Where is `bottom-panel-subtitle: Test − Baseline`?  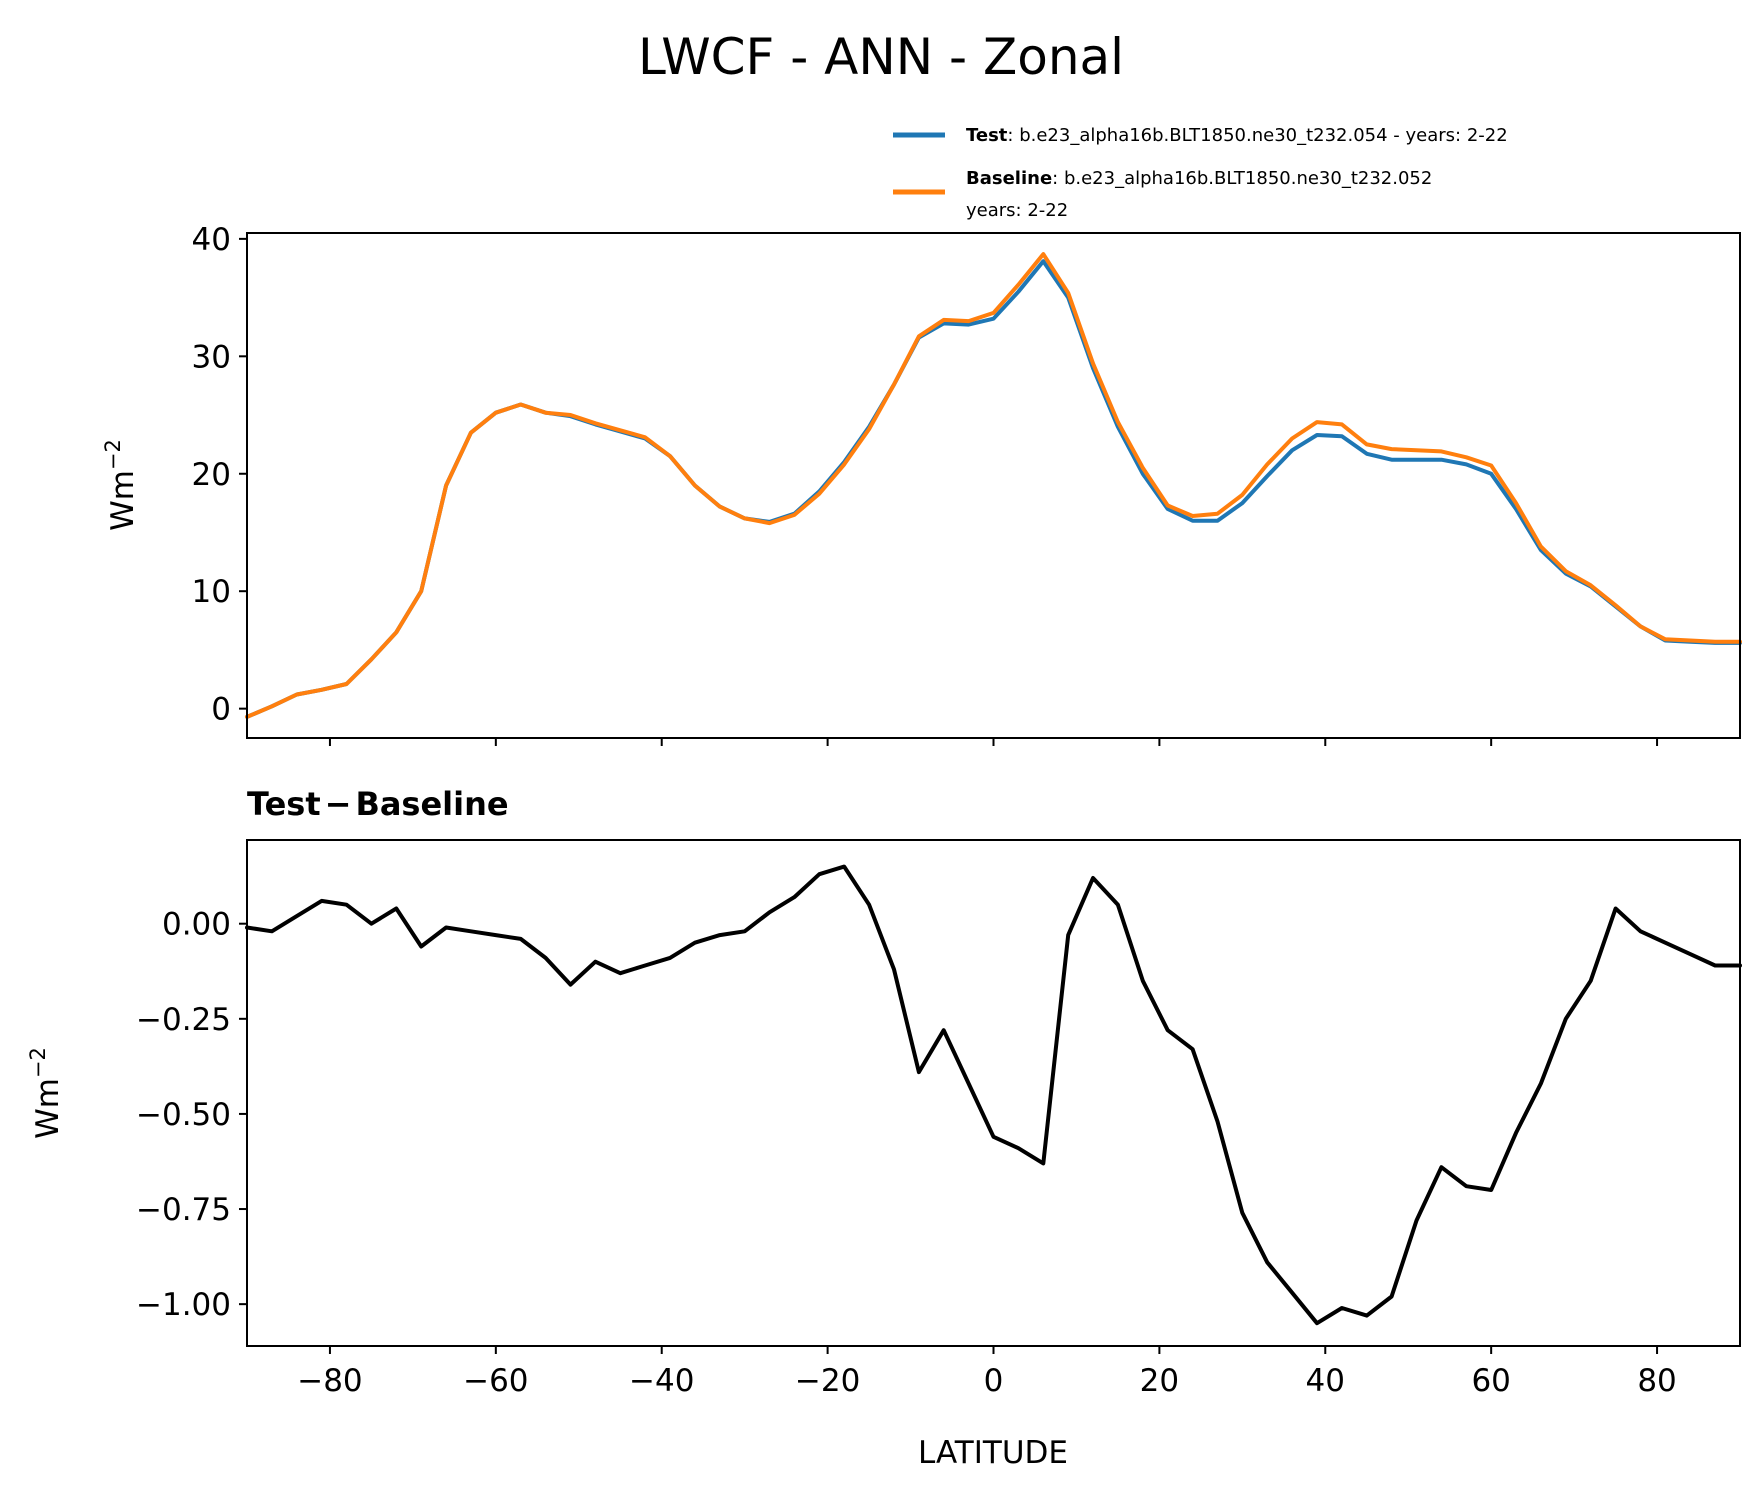 bottom-panel-subtitle: Test − Baseline is located at coordinates (378, 804).